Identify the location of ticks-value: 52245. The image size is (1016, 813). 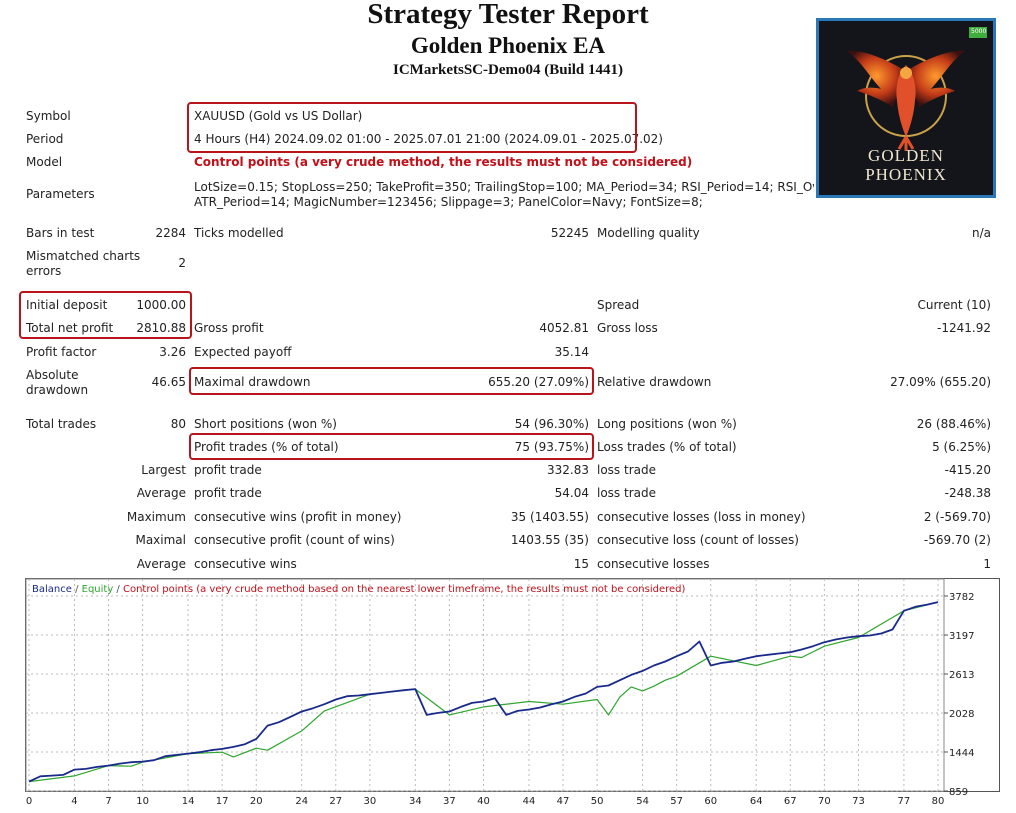
(569, 233).